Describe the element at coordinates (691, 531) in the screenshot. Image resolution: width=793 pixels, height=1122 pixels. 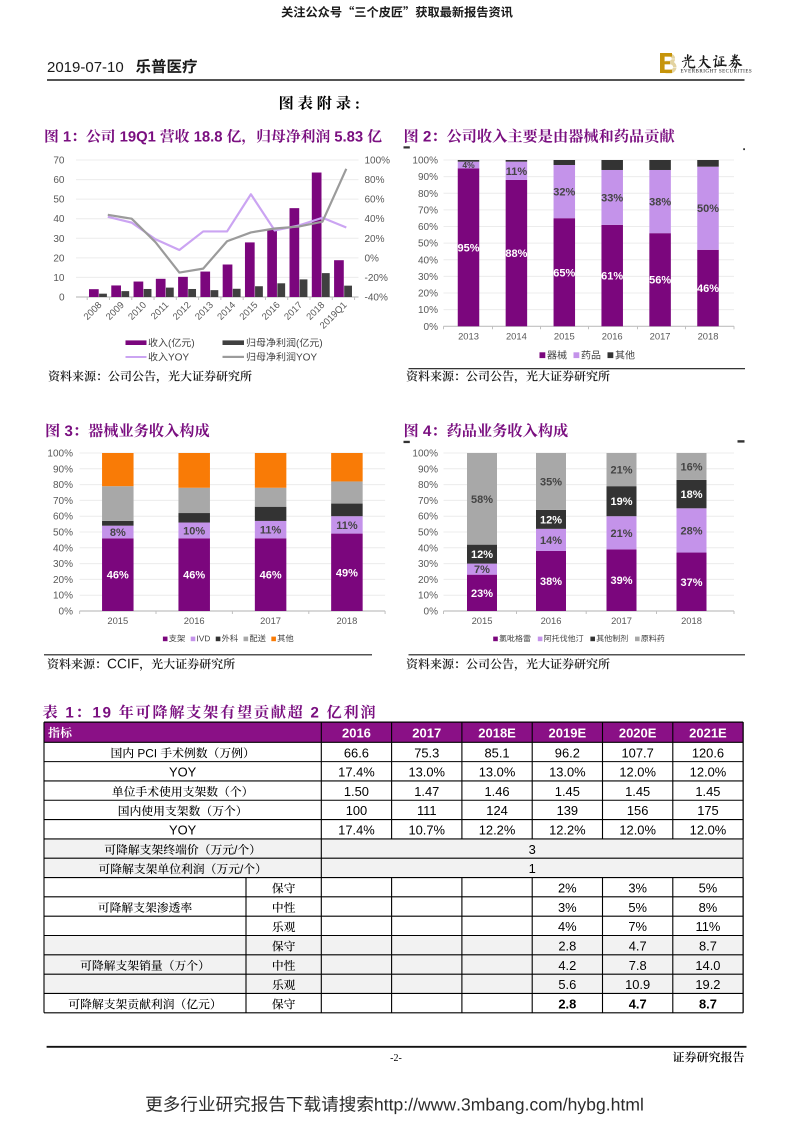
I see `svg-text: 28%` at that location.